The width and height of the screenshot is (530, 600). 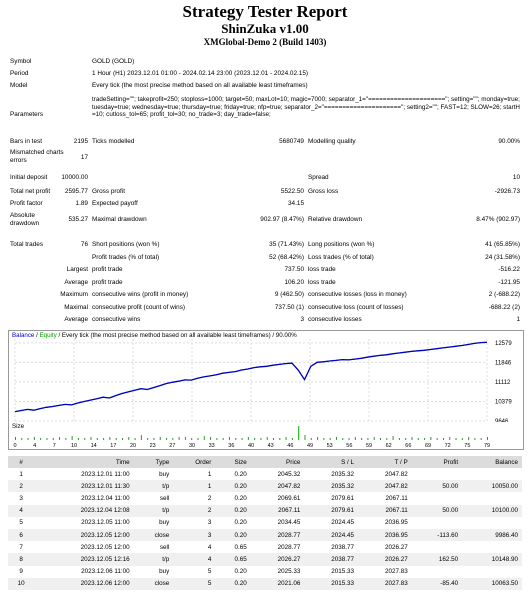 I want to click on x-tick-label: 14, so click(x=94, y=446).